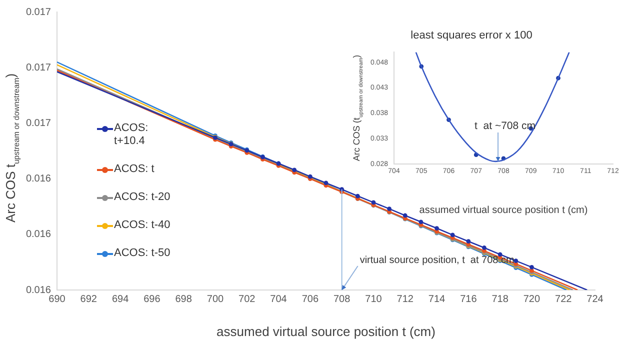  Describe the element at coordinates (595, 299) in the screenshot. I see `x-tick-label: 724` at that location.